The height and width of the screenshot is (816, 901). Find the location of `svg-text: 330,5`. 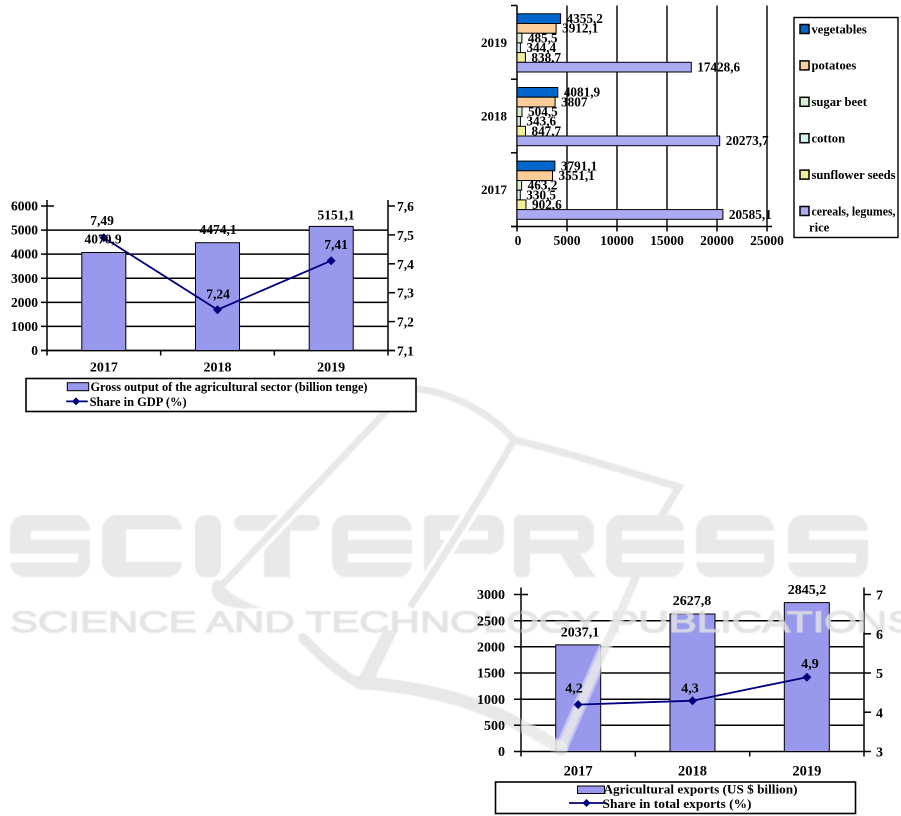

svg-text: 330,5 is located at coordinates (541, 194).